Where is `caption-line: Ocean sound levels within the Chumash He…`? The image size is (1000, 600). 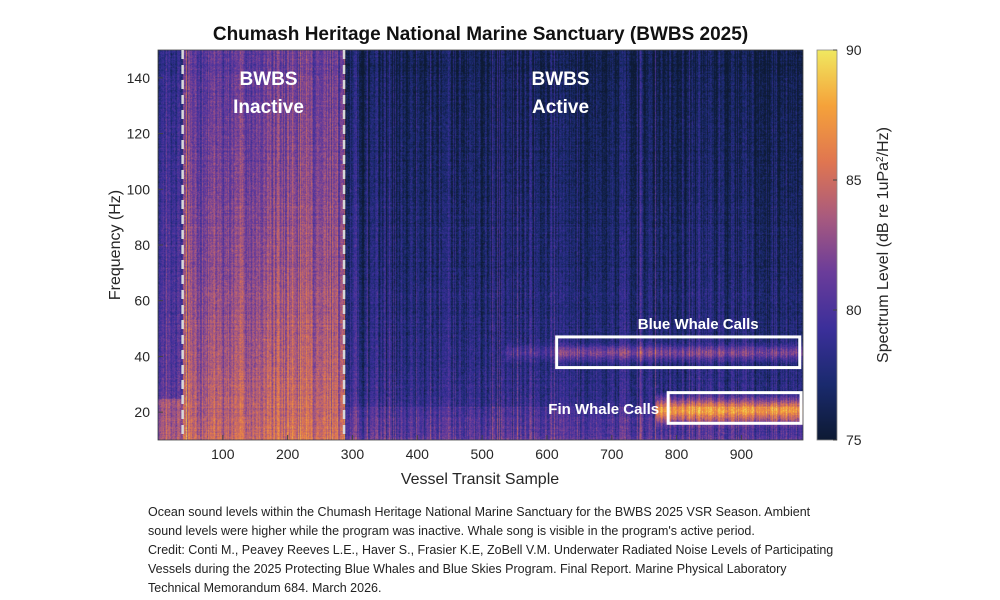
caption-line: Ocean sound levels within the Chumash He… is located at coordinates (479, 512).